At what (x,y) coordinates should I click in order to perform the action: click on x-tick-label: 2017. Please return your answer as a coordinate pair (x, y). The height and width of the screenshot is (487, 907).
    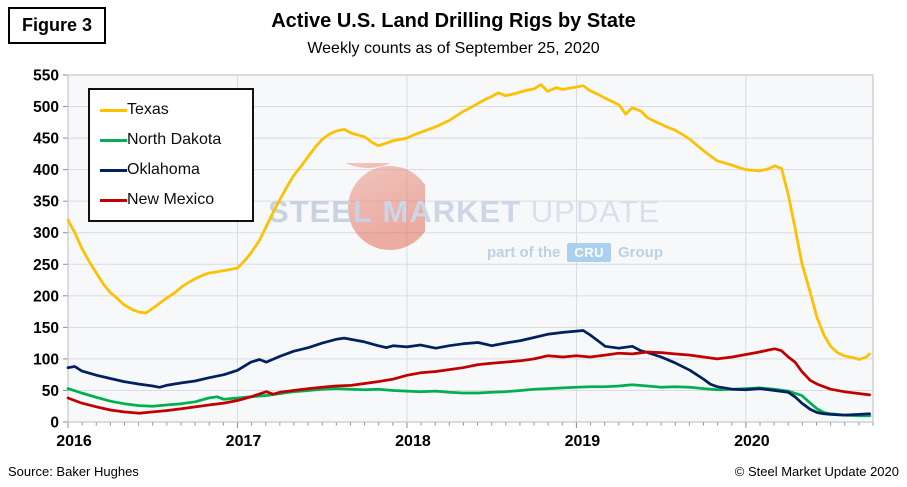
    Looking at the image, I should click on (244, 441).